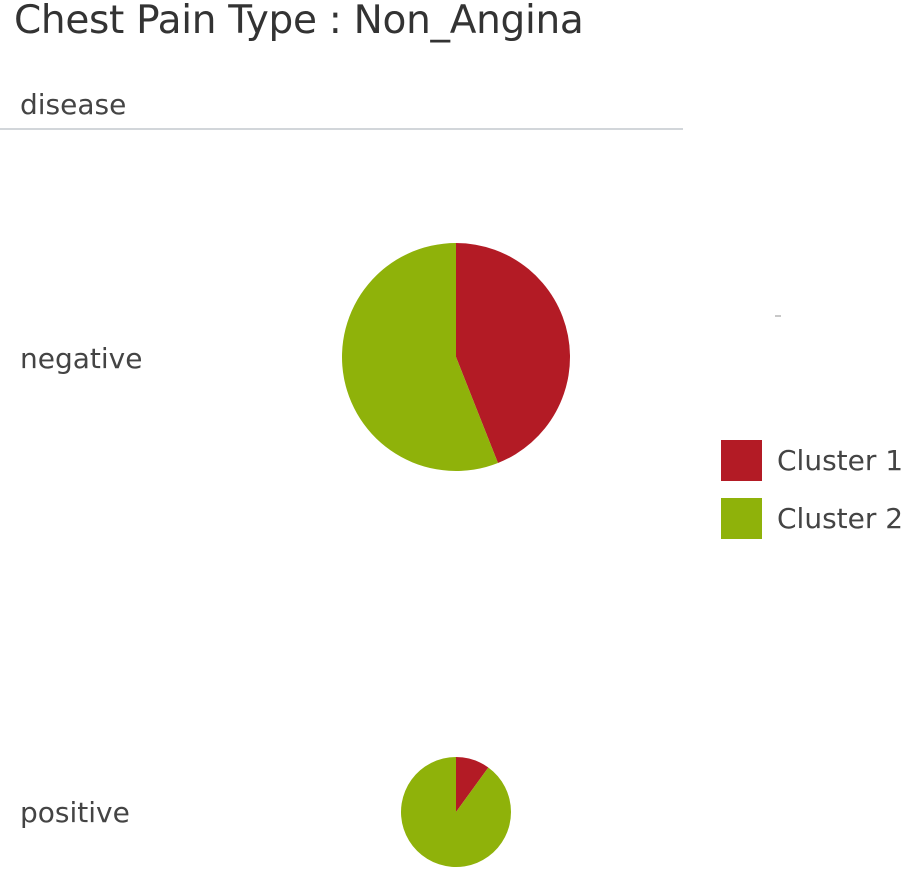 This screenshot has height=869, width=922. What do you see at coordinates (299, 21) in the screenshot?
I see `chart-title: Chest Pain Type : Non_Angina` at bounding box center [299, 21].